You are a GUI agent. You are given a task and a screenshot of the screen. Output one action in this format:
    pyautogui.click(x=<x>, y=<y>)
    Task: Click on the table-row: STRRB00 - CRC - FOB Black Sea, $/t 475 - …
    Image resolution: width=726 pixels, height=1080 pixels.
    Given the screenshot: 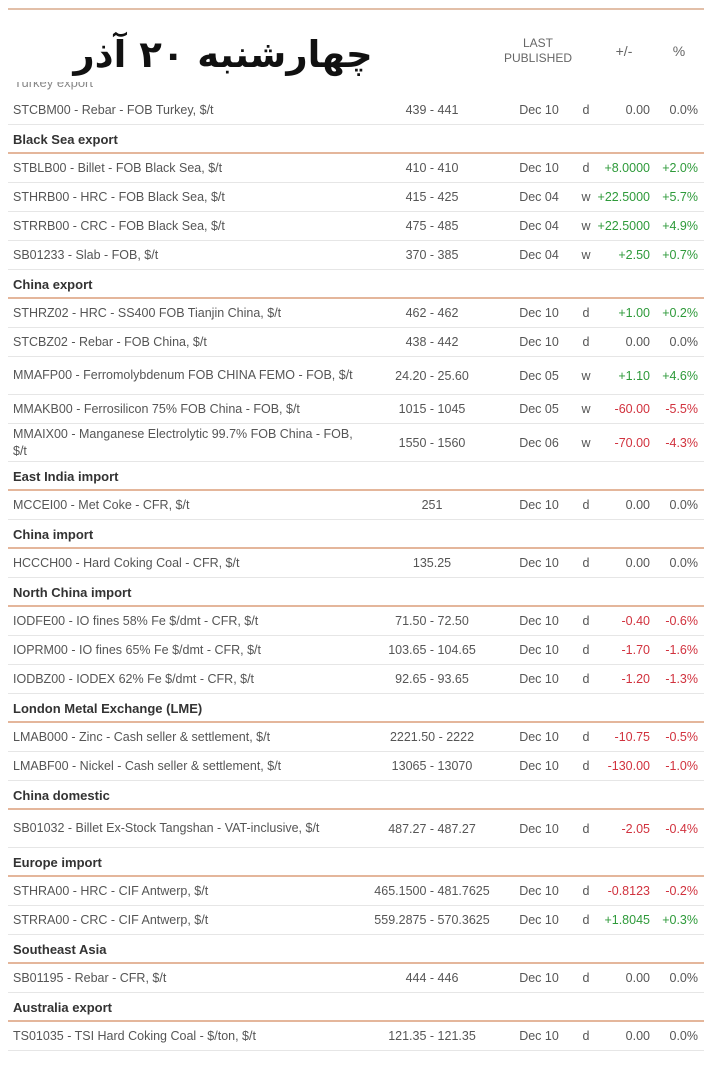 What is the action you would take?
    pyautogui.click(x=356, y=226)
    